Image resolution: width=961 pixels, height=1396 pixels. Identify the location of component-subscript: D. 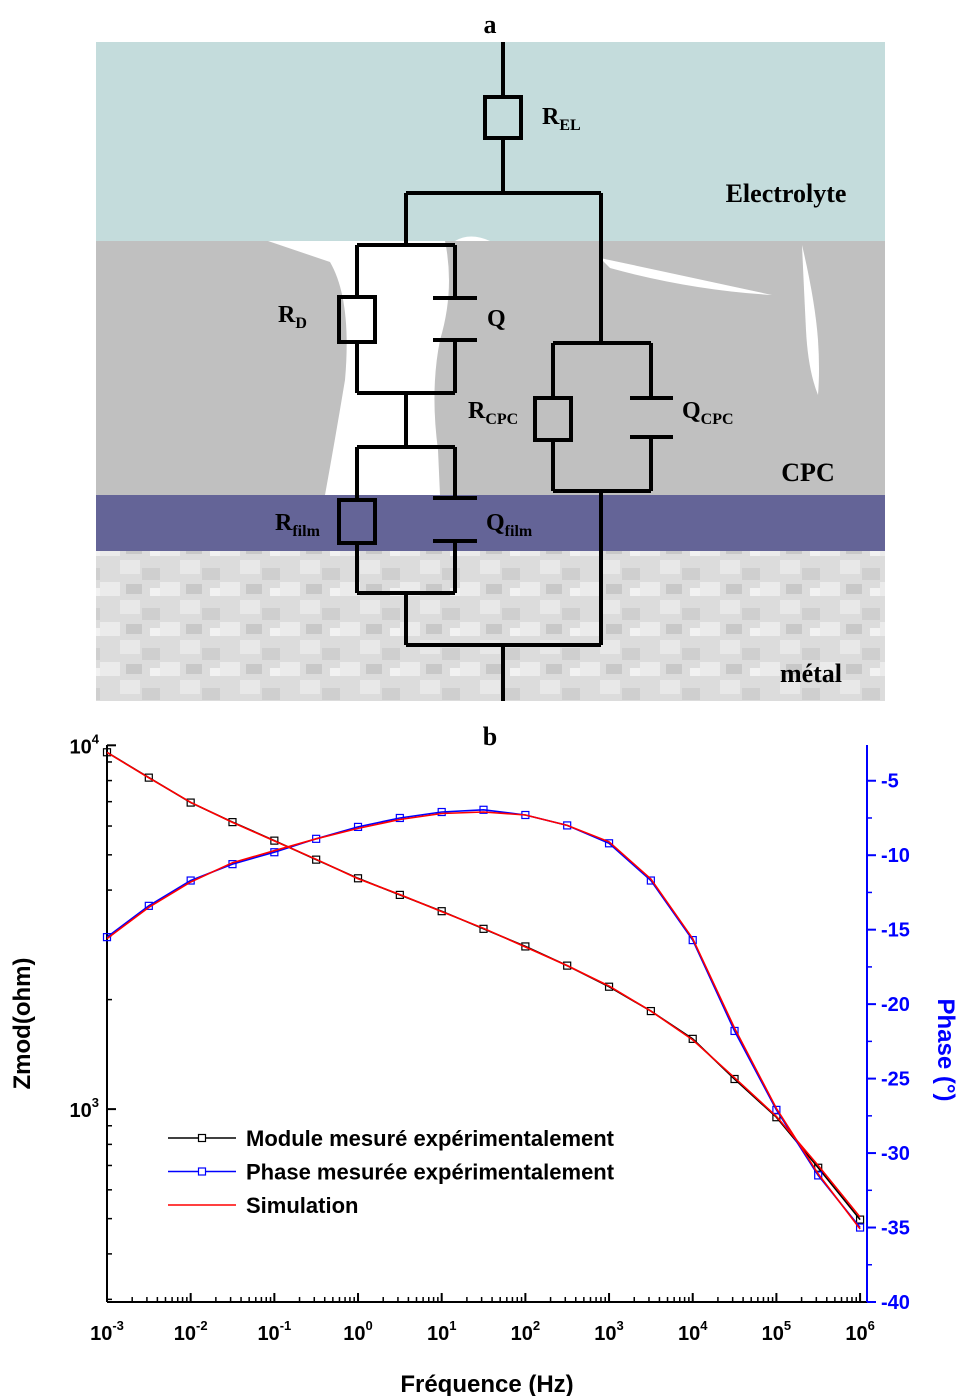
(301, 323).